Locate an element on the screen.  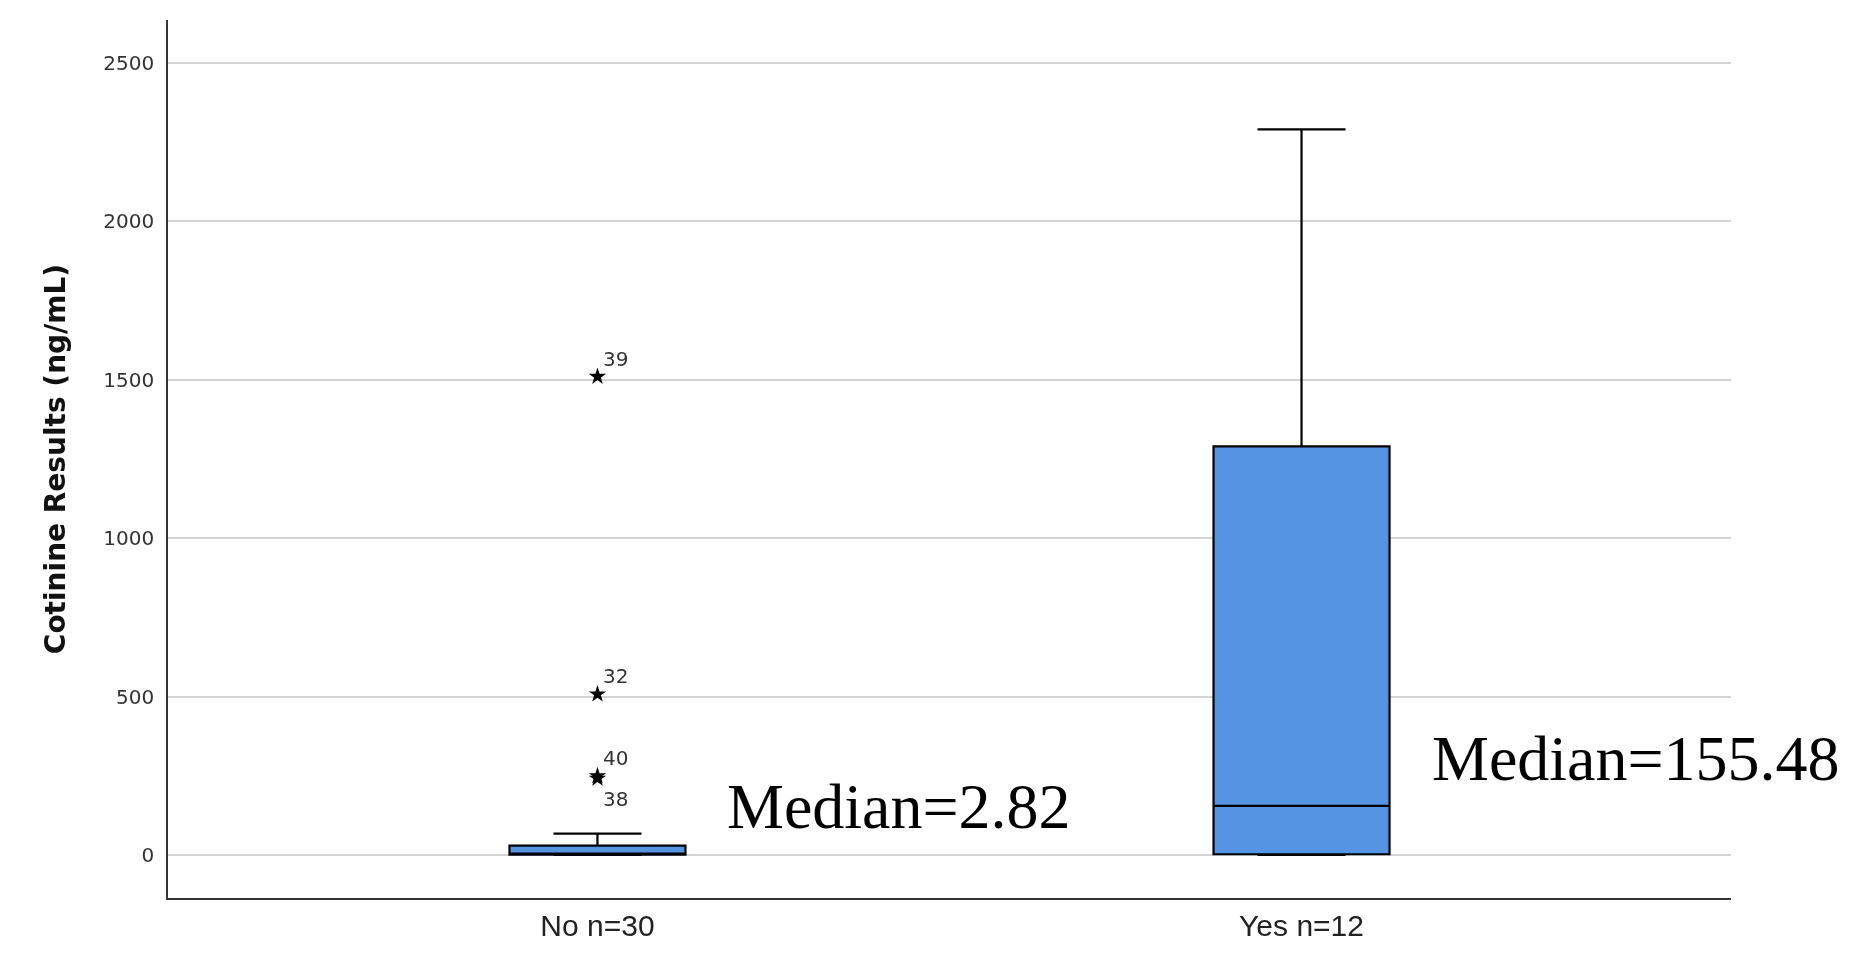
y-tick-label: 2000 is located at coordinates (129, 221).